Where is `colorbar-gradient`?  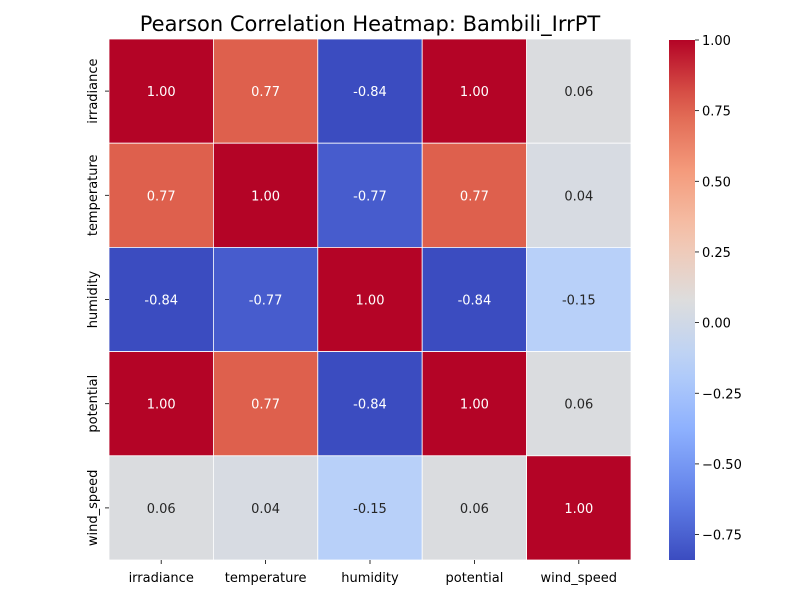 colorbar-gradient is located at coordinates (682, 300).